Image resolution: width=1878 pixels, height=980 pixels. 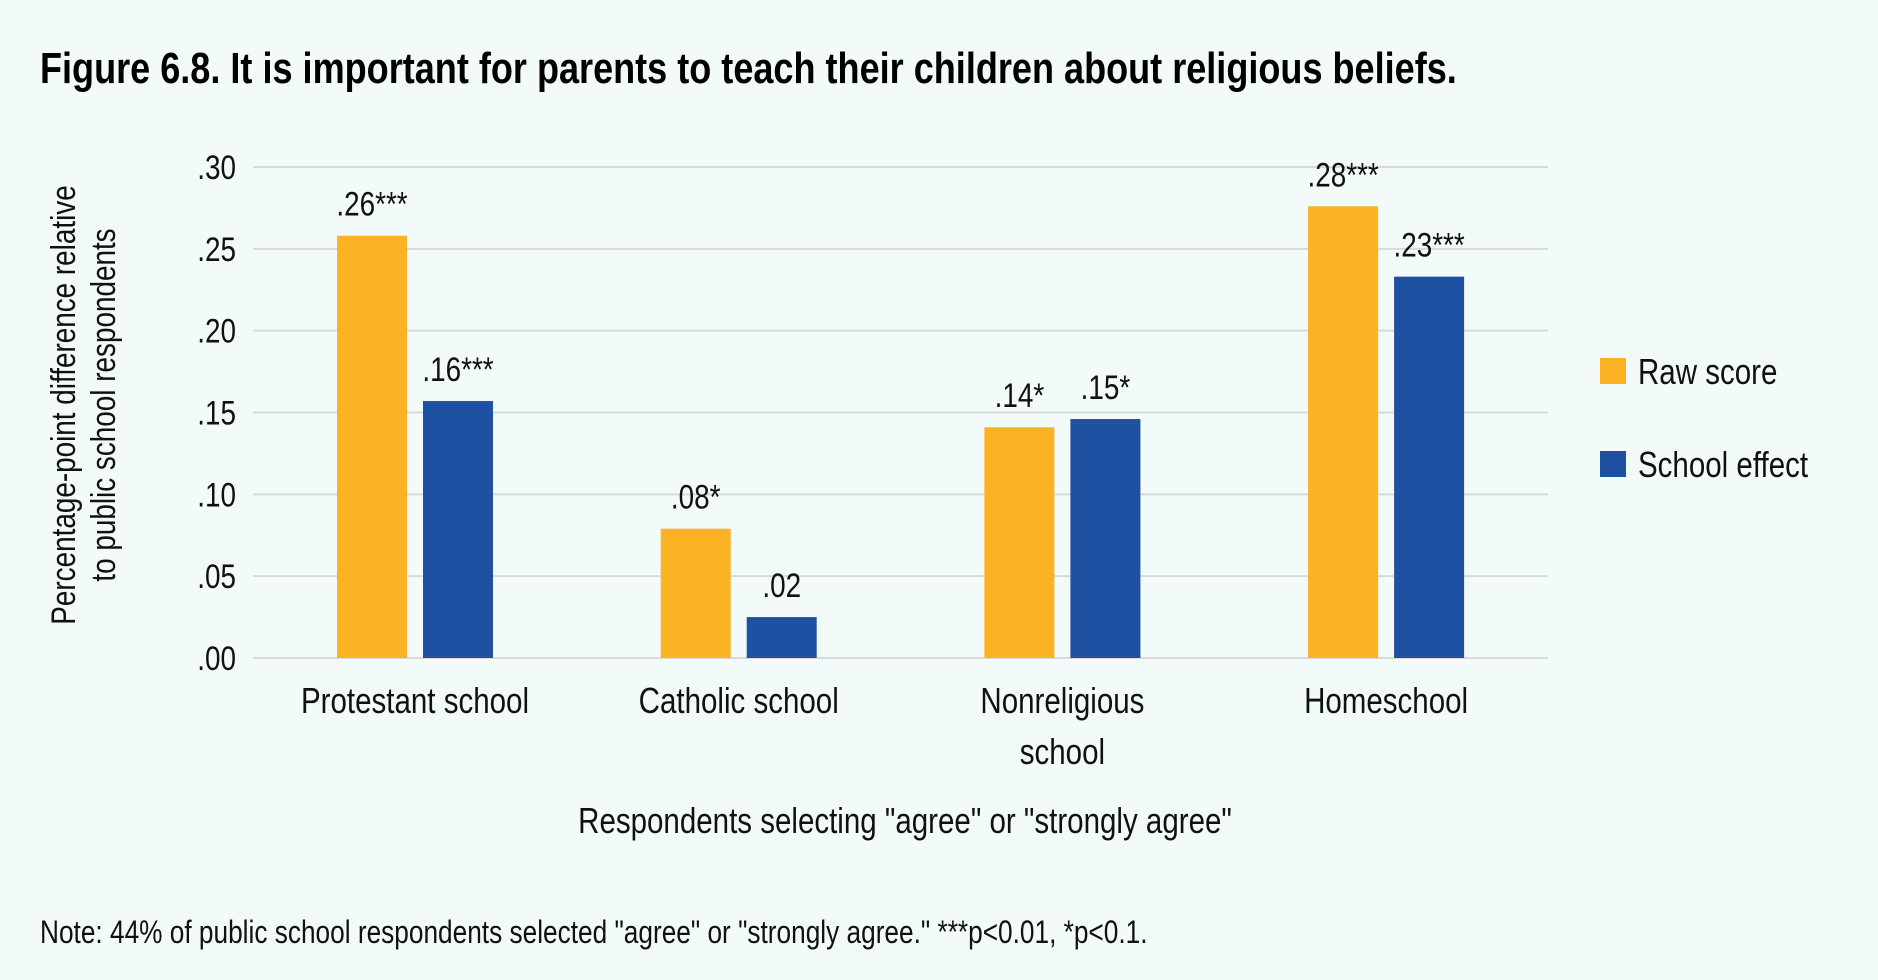 I want to click on value-label: .14*, so click(x=1020, y=396).